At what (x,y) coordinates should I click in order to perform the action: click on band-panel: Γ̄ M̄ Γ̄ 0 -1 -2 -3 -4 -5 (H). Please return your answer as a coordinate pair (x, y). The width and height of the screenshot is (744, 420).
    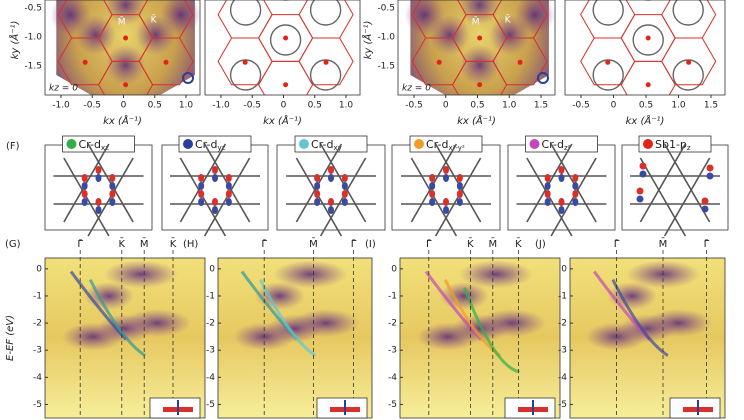
    Looking at the image, I should click on (278, 328).